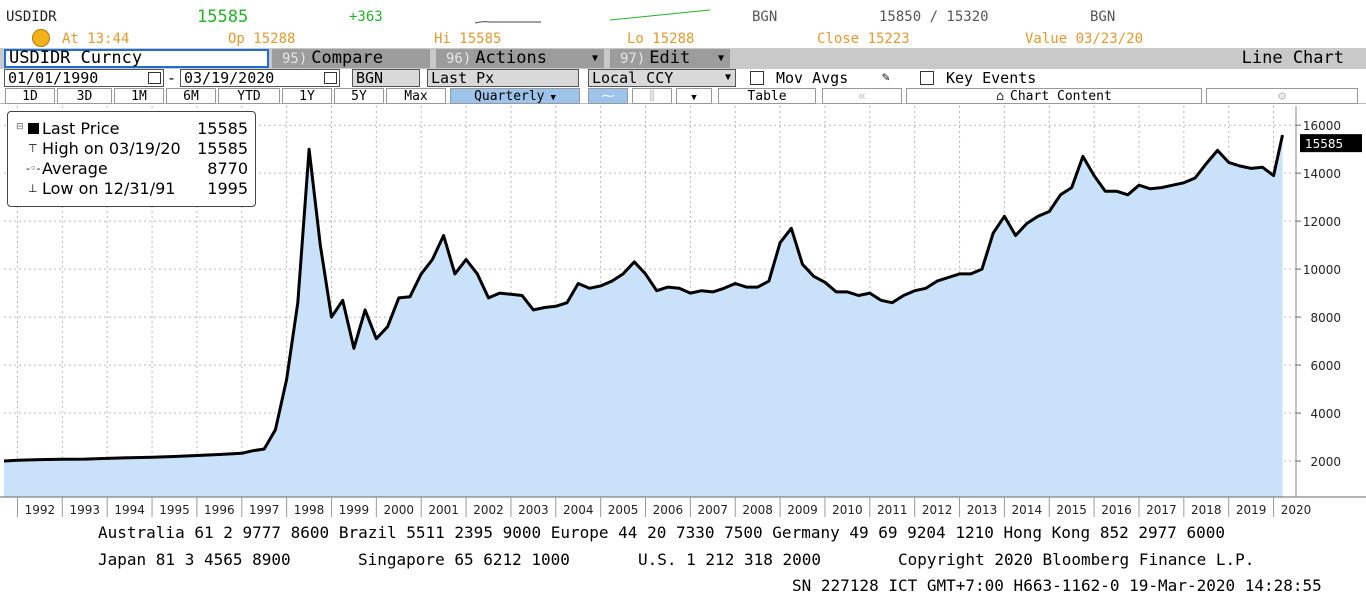 Image resolution: width=1366 pixels, height=602 pixels. Describe the element at coordinates (109, 188) in the screenshot. I see `legend-low-label: Low on 12/31/91` at that location.